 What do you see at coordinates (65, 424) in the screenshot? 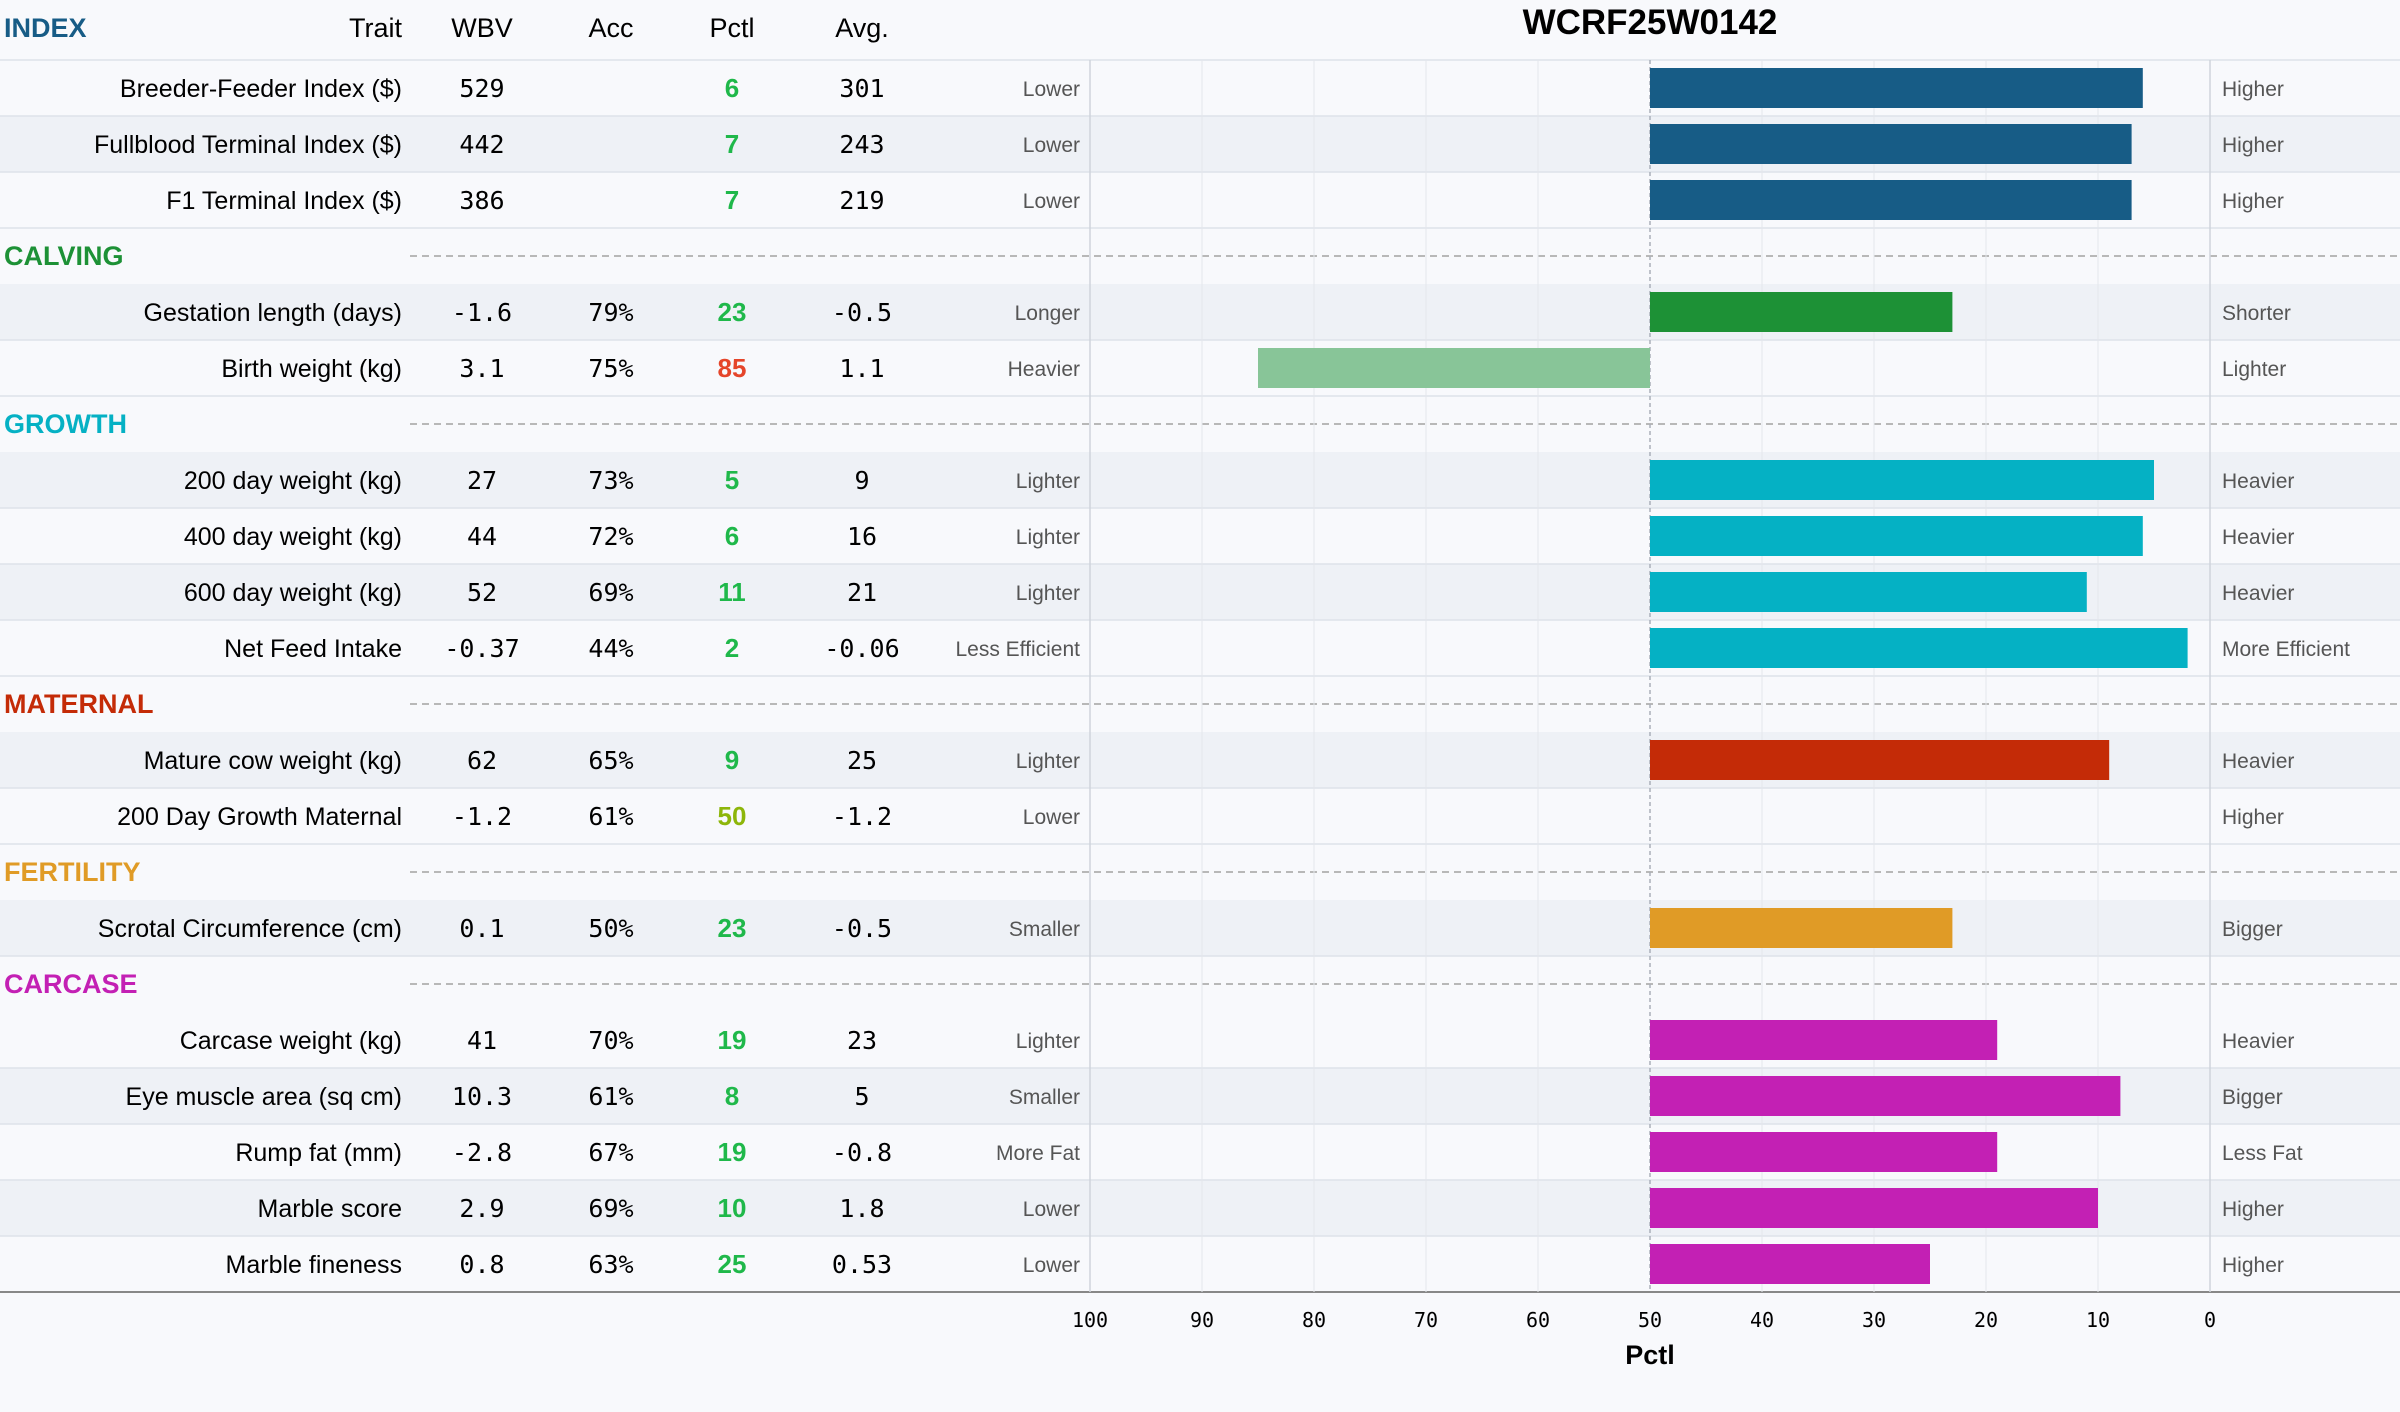
I see `section-label-growth: GROWTH` at bounding box center [65, 424].